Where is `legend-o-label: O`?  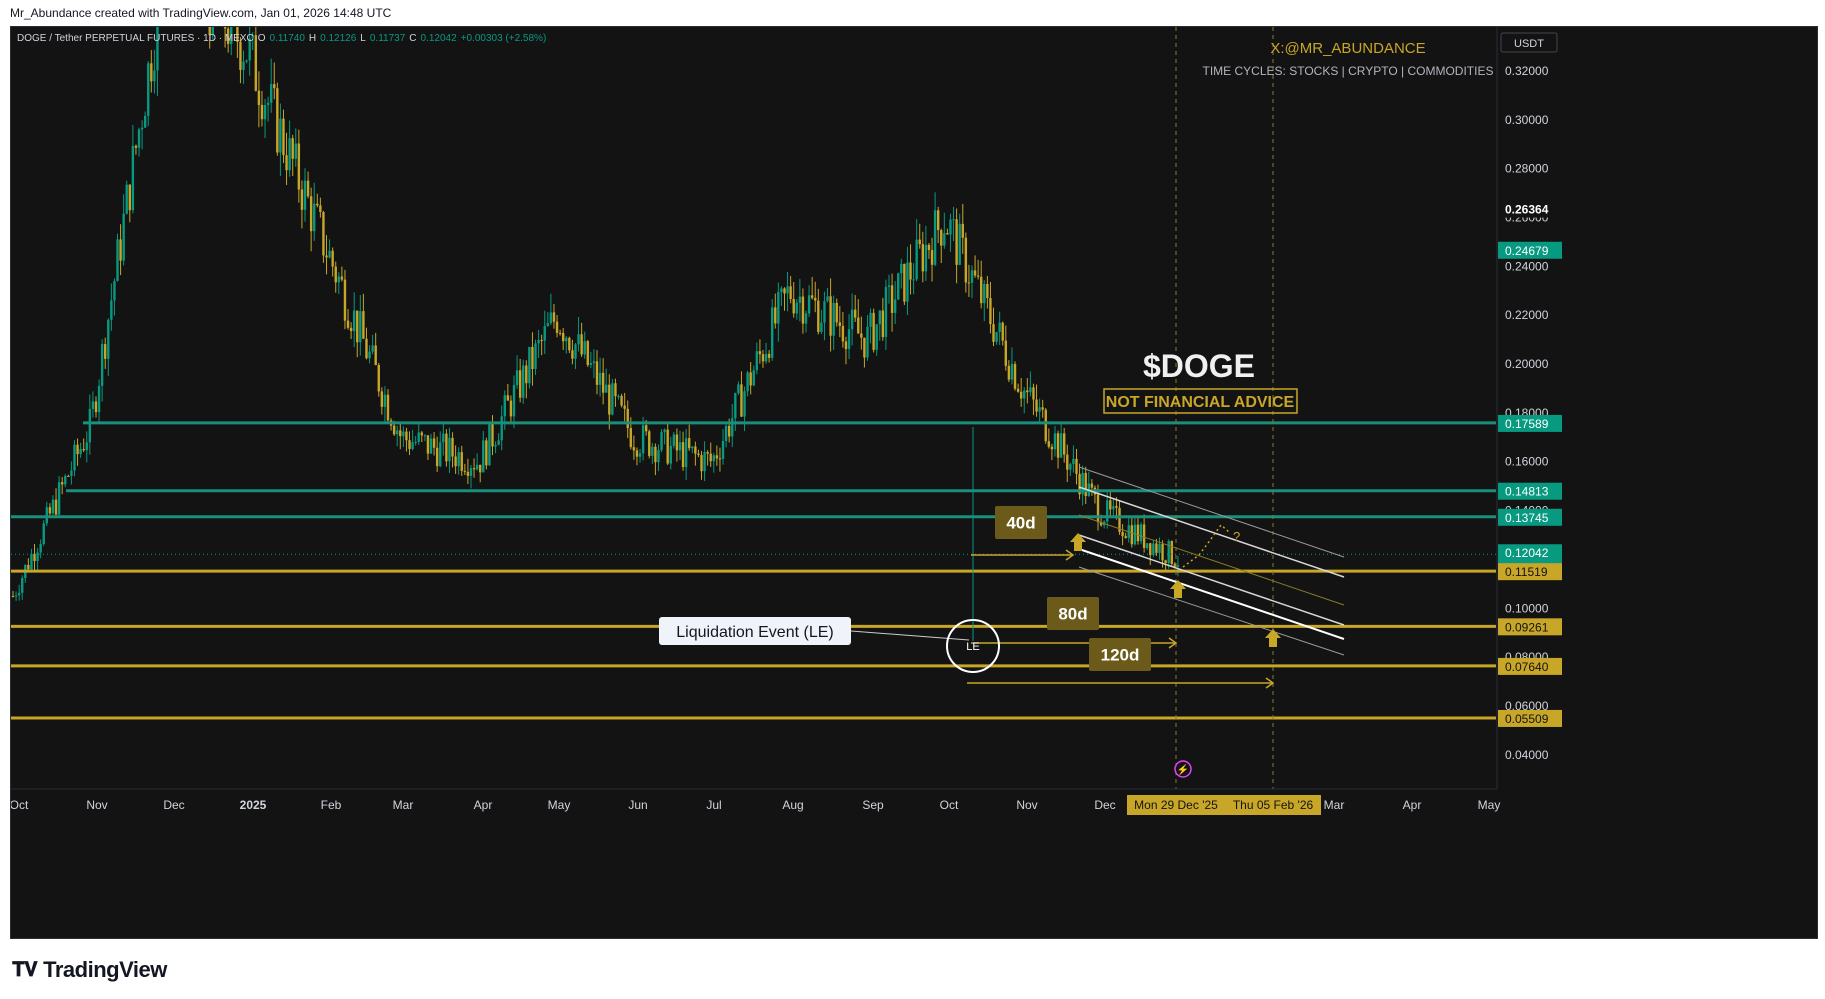 legend-o-label: O is located at coordinates (262, 38).